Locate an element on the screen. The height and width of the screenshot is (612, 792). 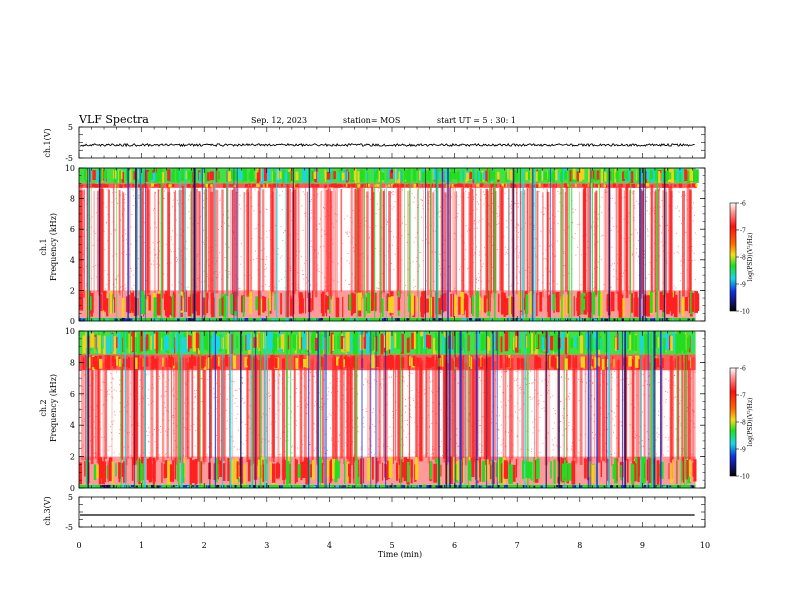
figure-title: VLF Spectra is located at coordinates (113, 119).